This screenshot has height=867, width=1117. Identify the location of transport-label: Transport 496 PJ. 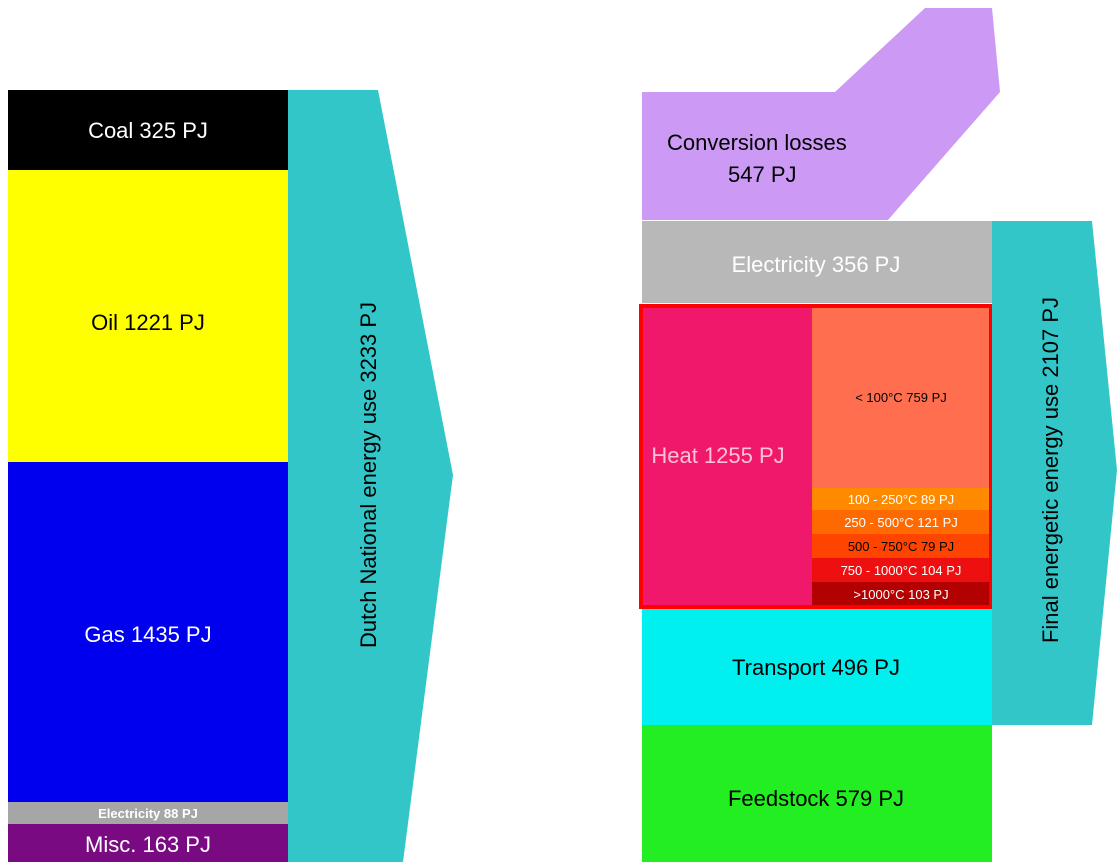
(816, 667).